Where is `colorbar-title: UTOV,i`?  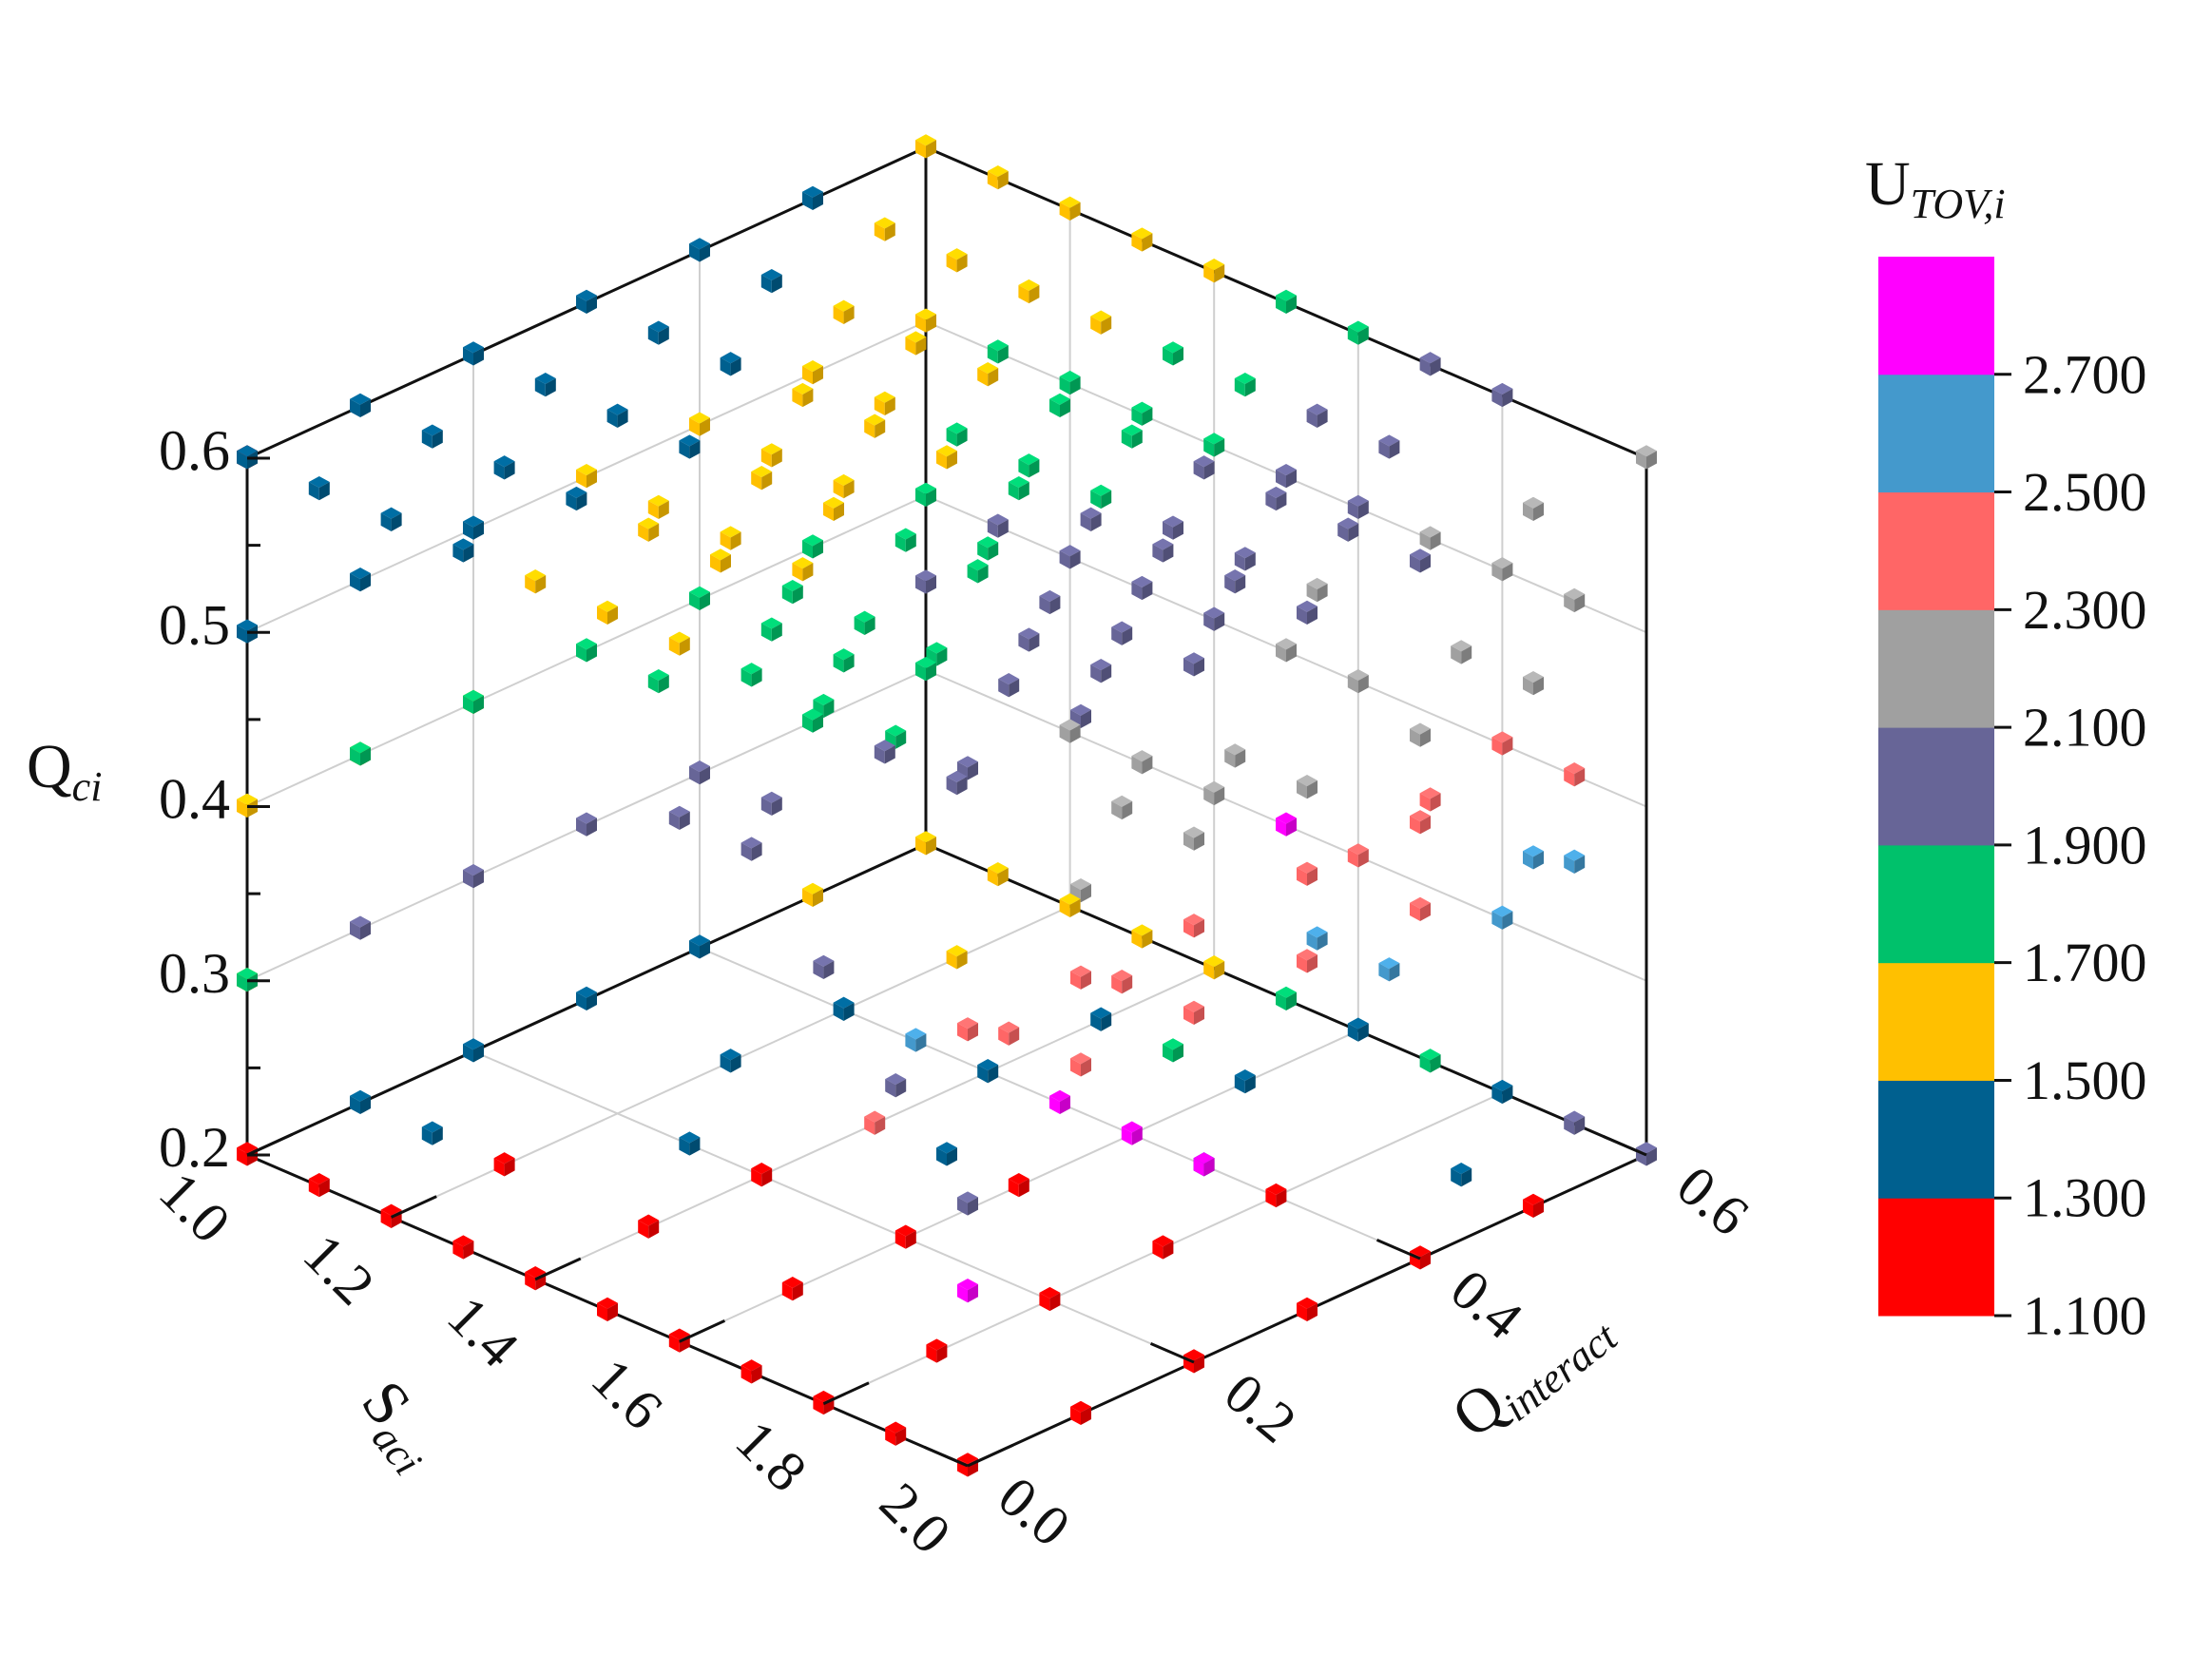 colorbar-title: UTOV,i is located at coordinates (1935, 188).